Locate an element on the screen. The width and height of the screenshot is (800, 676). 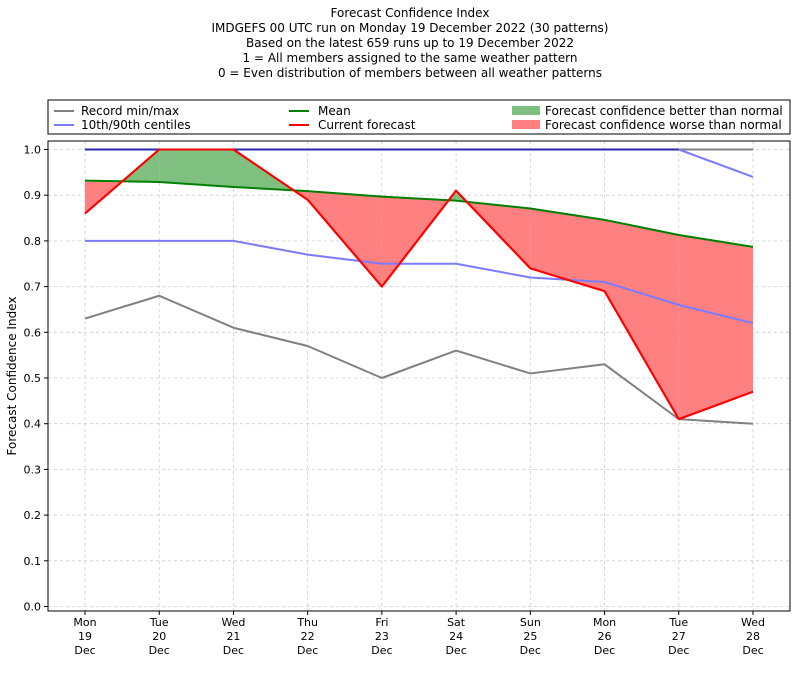
x-tick-label-line: Sun is located at coordinates (530, 622).